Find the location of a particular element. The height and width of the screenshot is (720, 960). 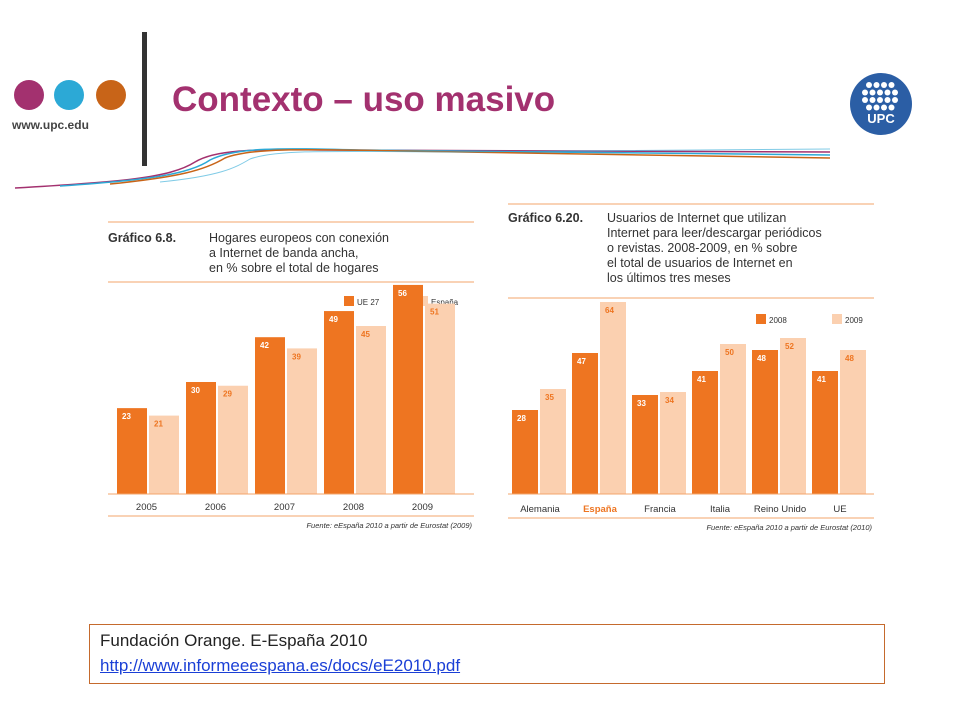

chart-1-bar-value: 23 is located at coordinates (126, 416).